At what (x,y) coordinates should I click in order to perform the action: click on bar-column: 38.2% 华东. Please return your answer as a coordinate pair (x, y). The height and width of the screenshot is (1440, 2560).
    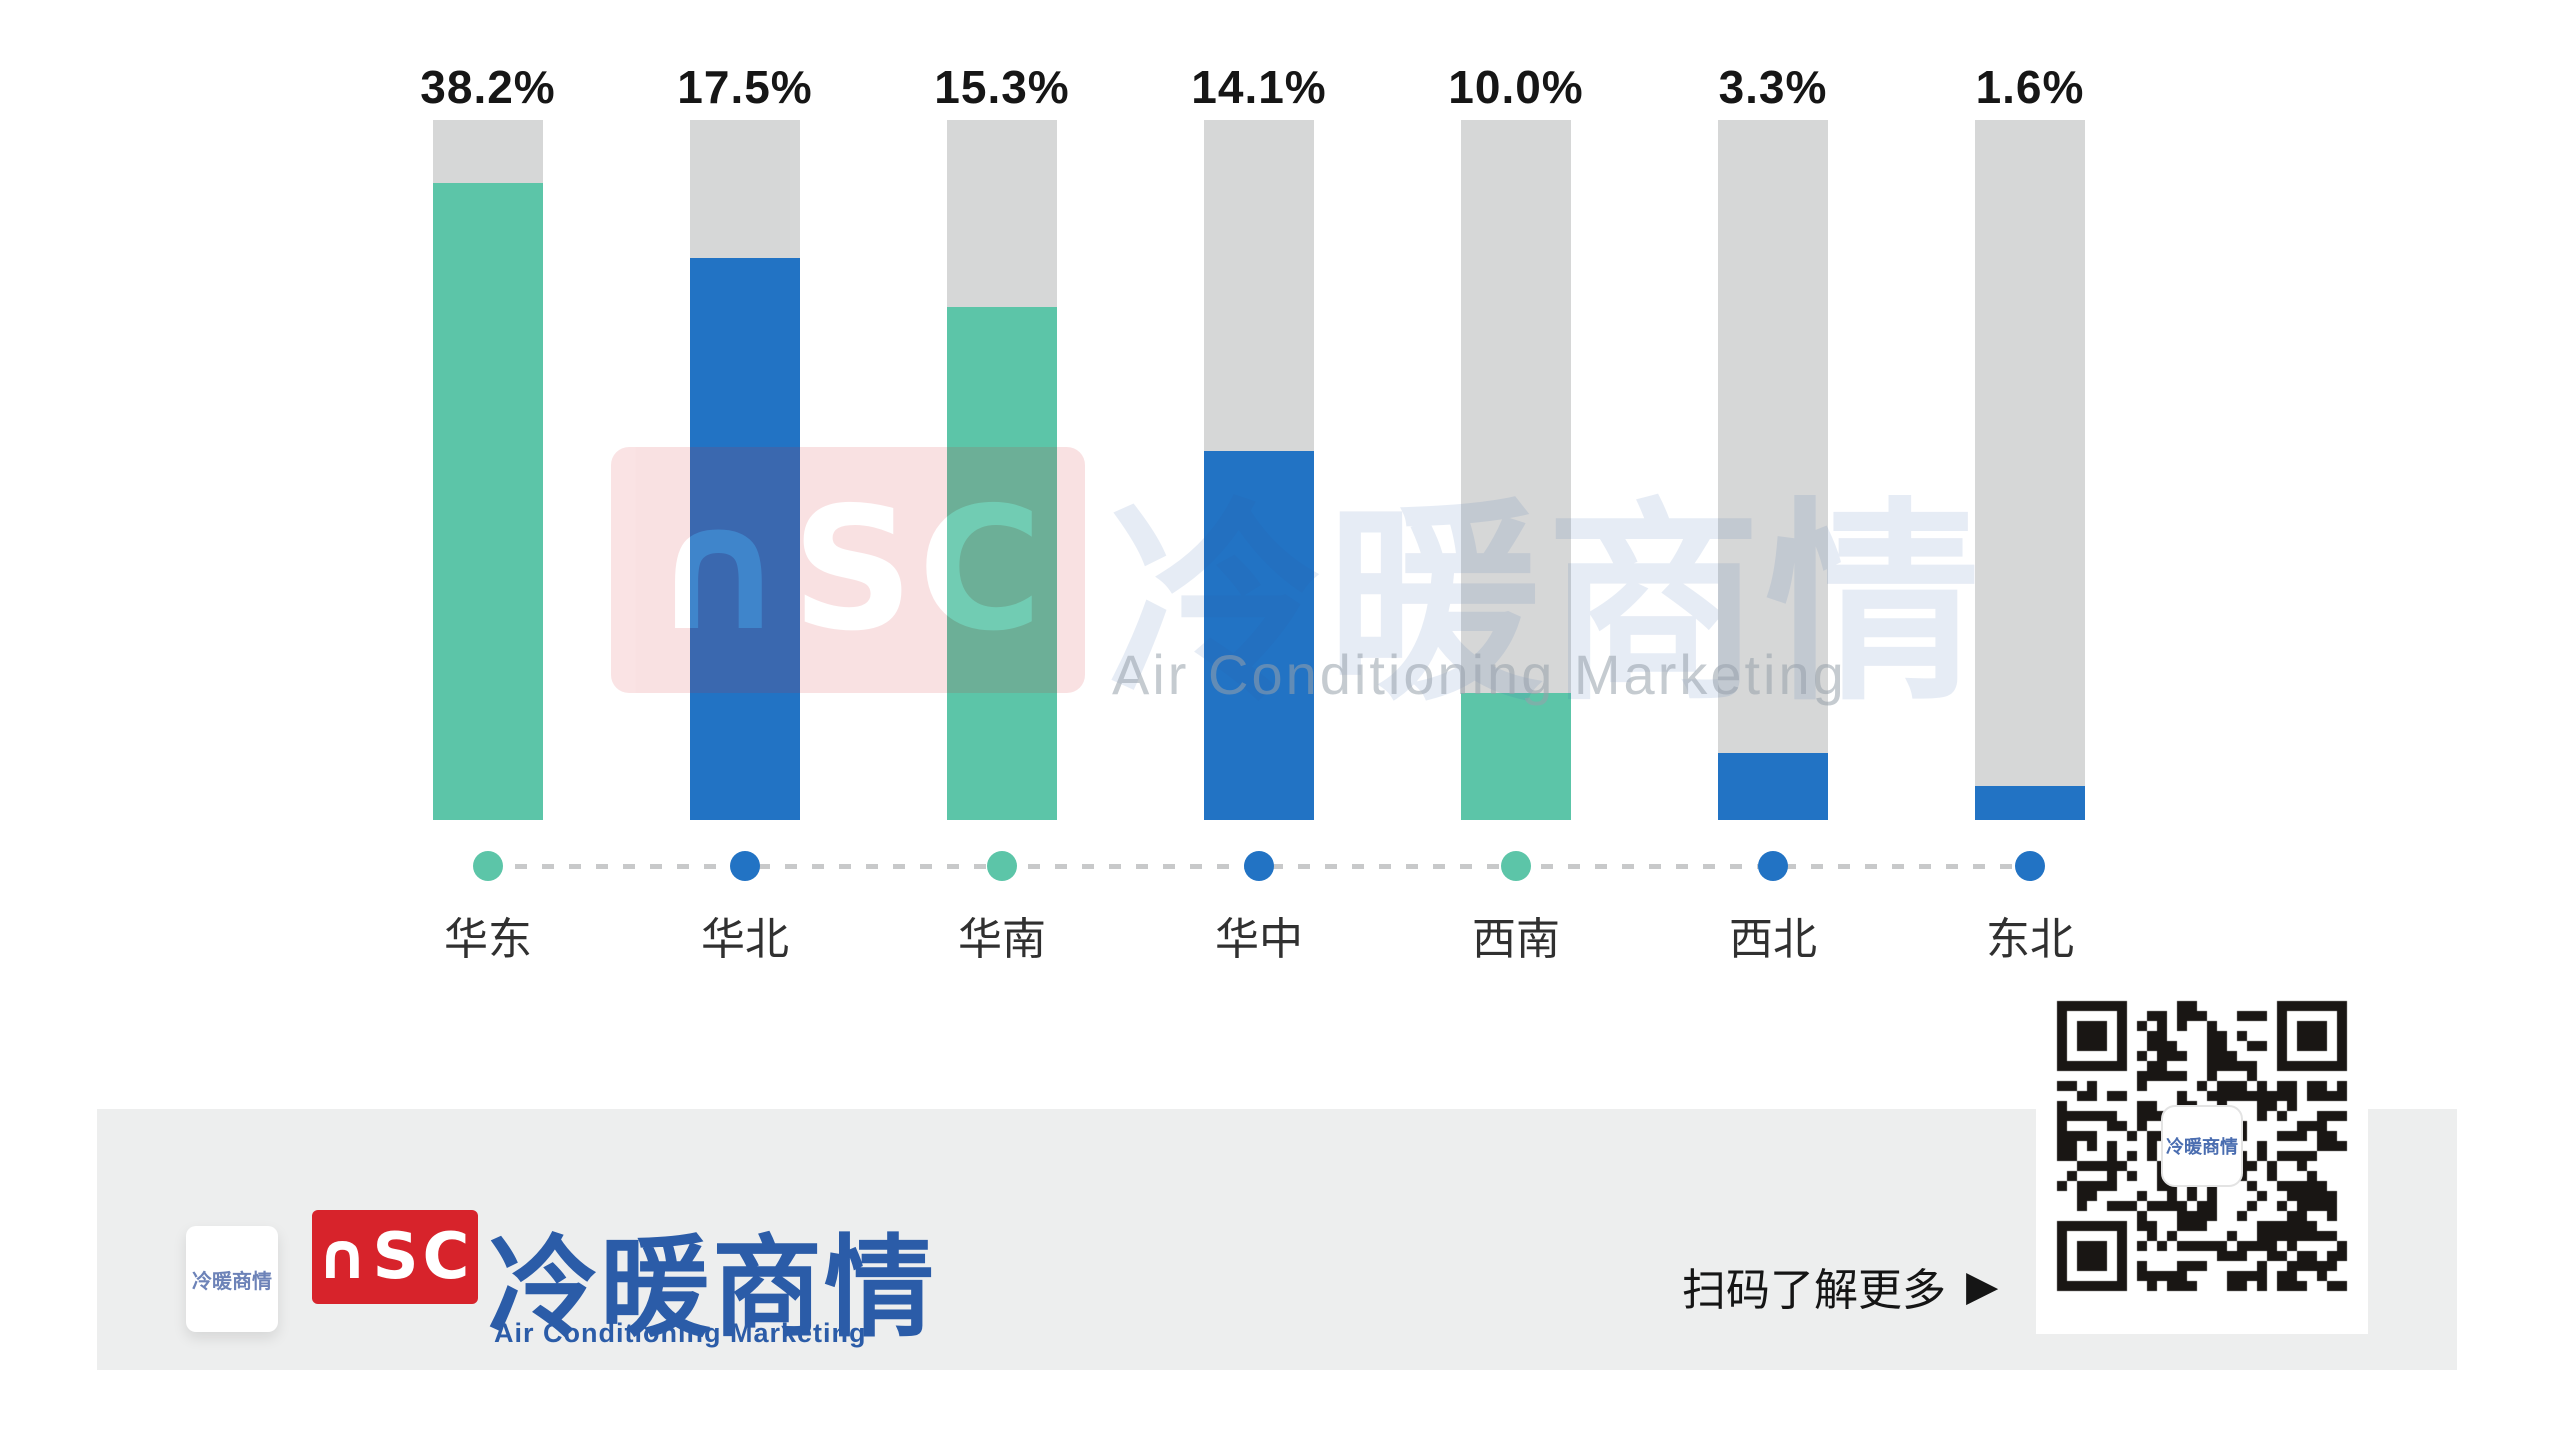
    Looking at the image, I should click on (487, 482).